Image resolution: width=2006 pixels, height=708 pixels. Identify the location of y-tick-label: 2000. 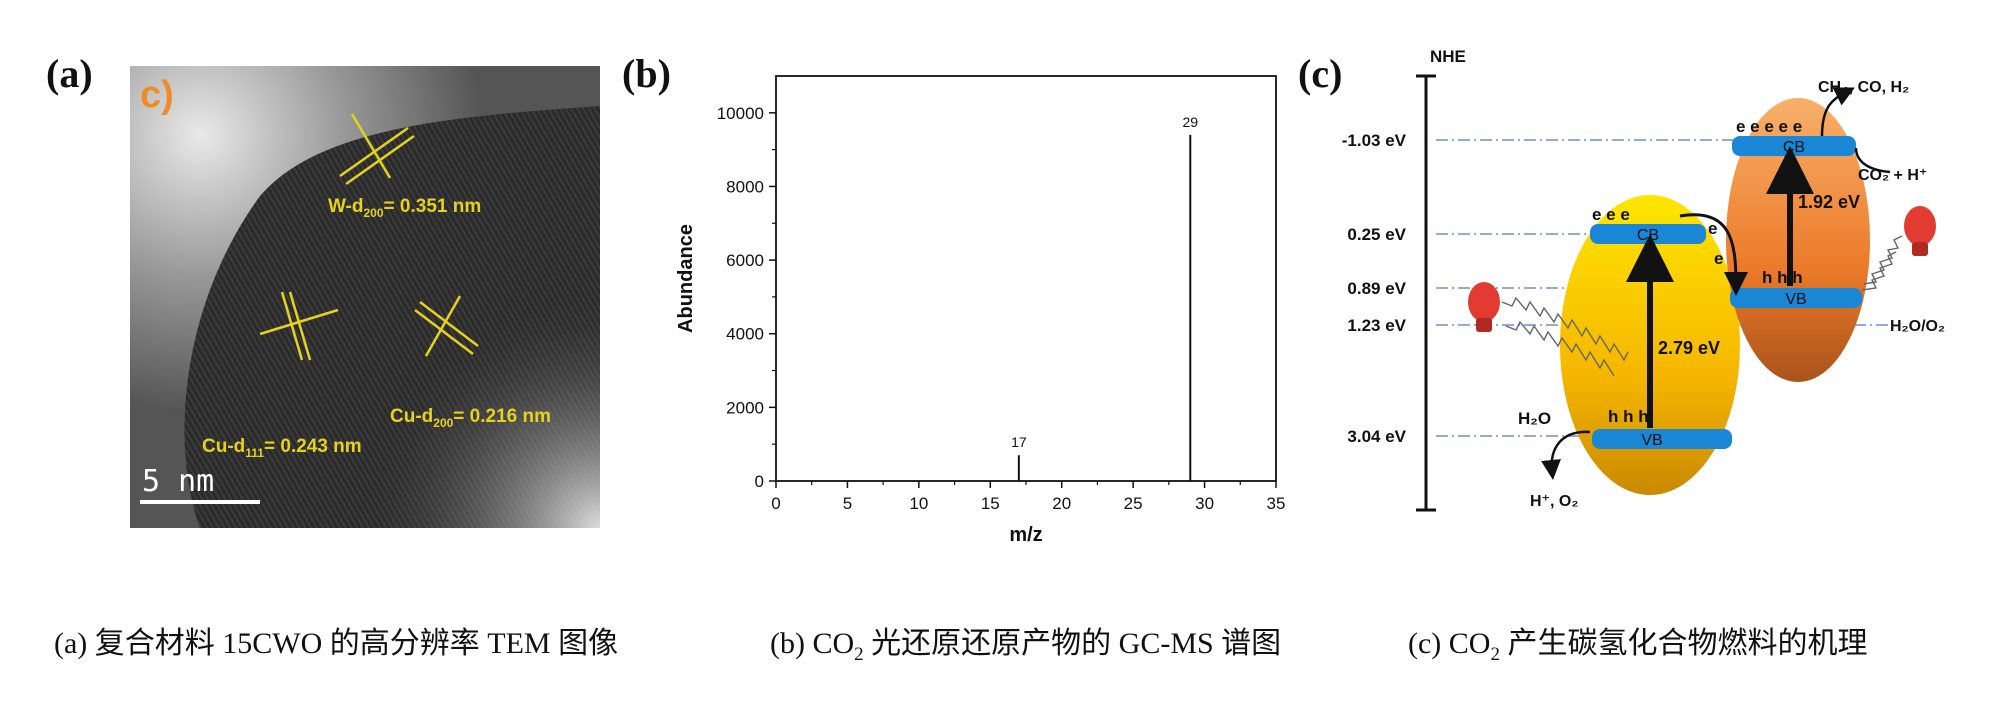
(745, 407).